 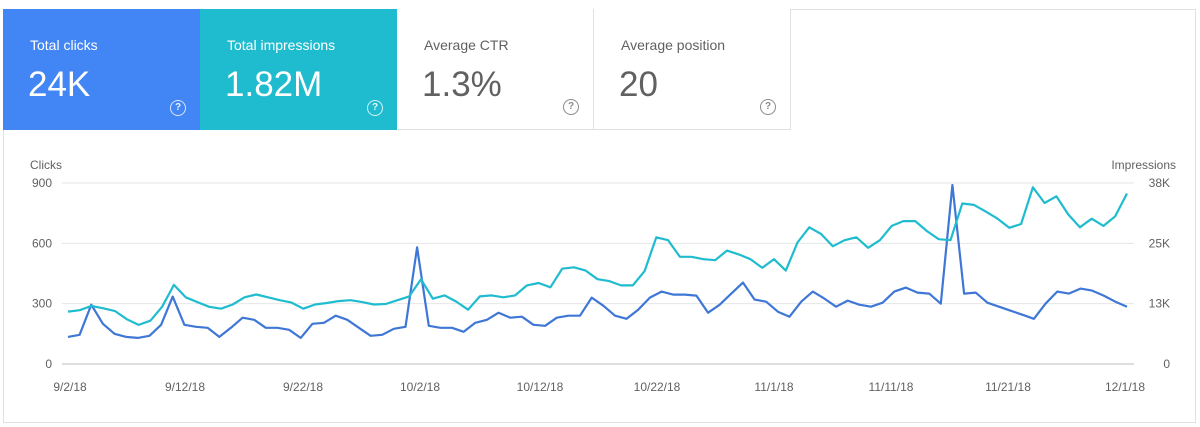 I want to click on y-right-axis-title: Impressions, so click(x=1143, y=165).